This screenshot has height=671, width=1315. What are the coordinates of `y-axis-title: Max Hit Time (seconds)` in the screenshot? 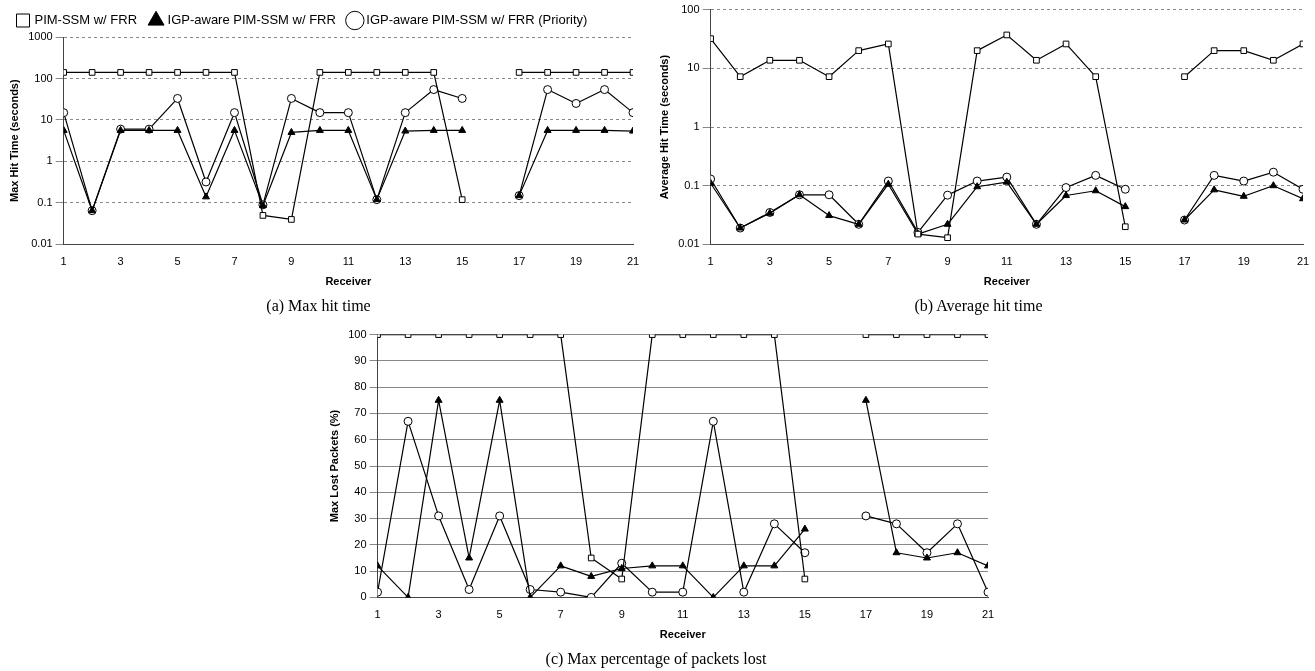 It's located at (13, 141).